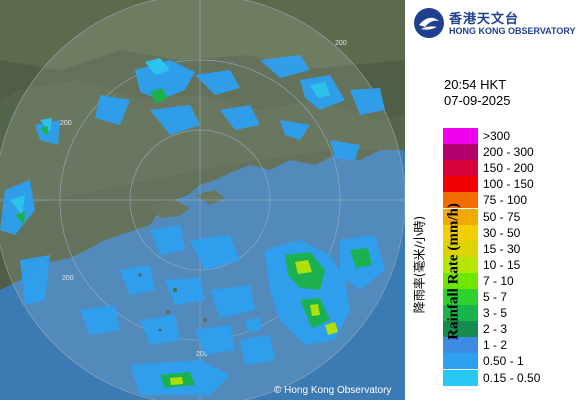 This screenshot has height=400, width=577. I want to click on observation-date: 07-09-2025, so click(477, 100).